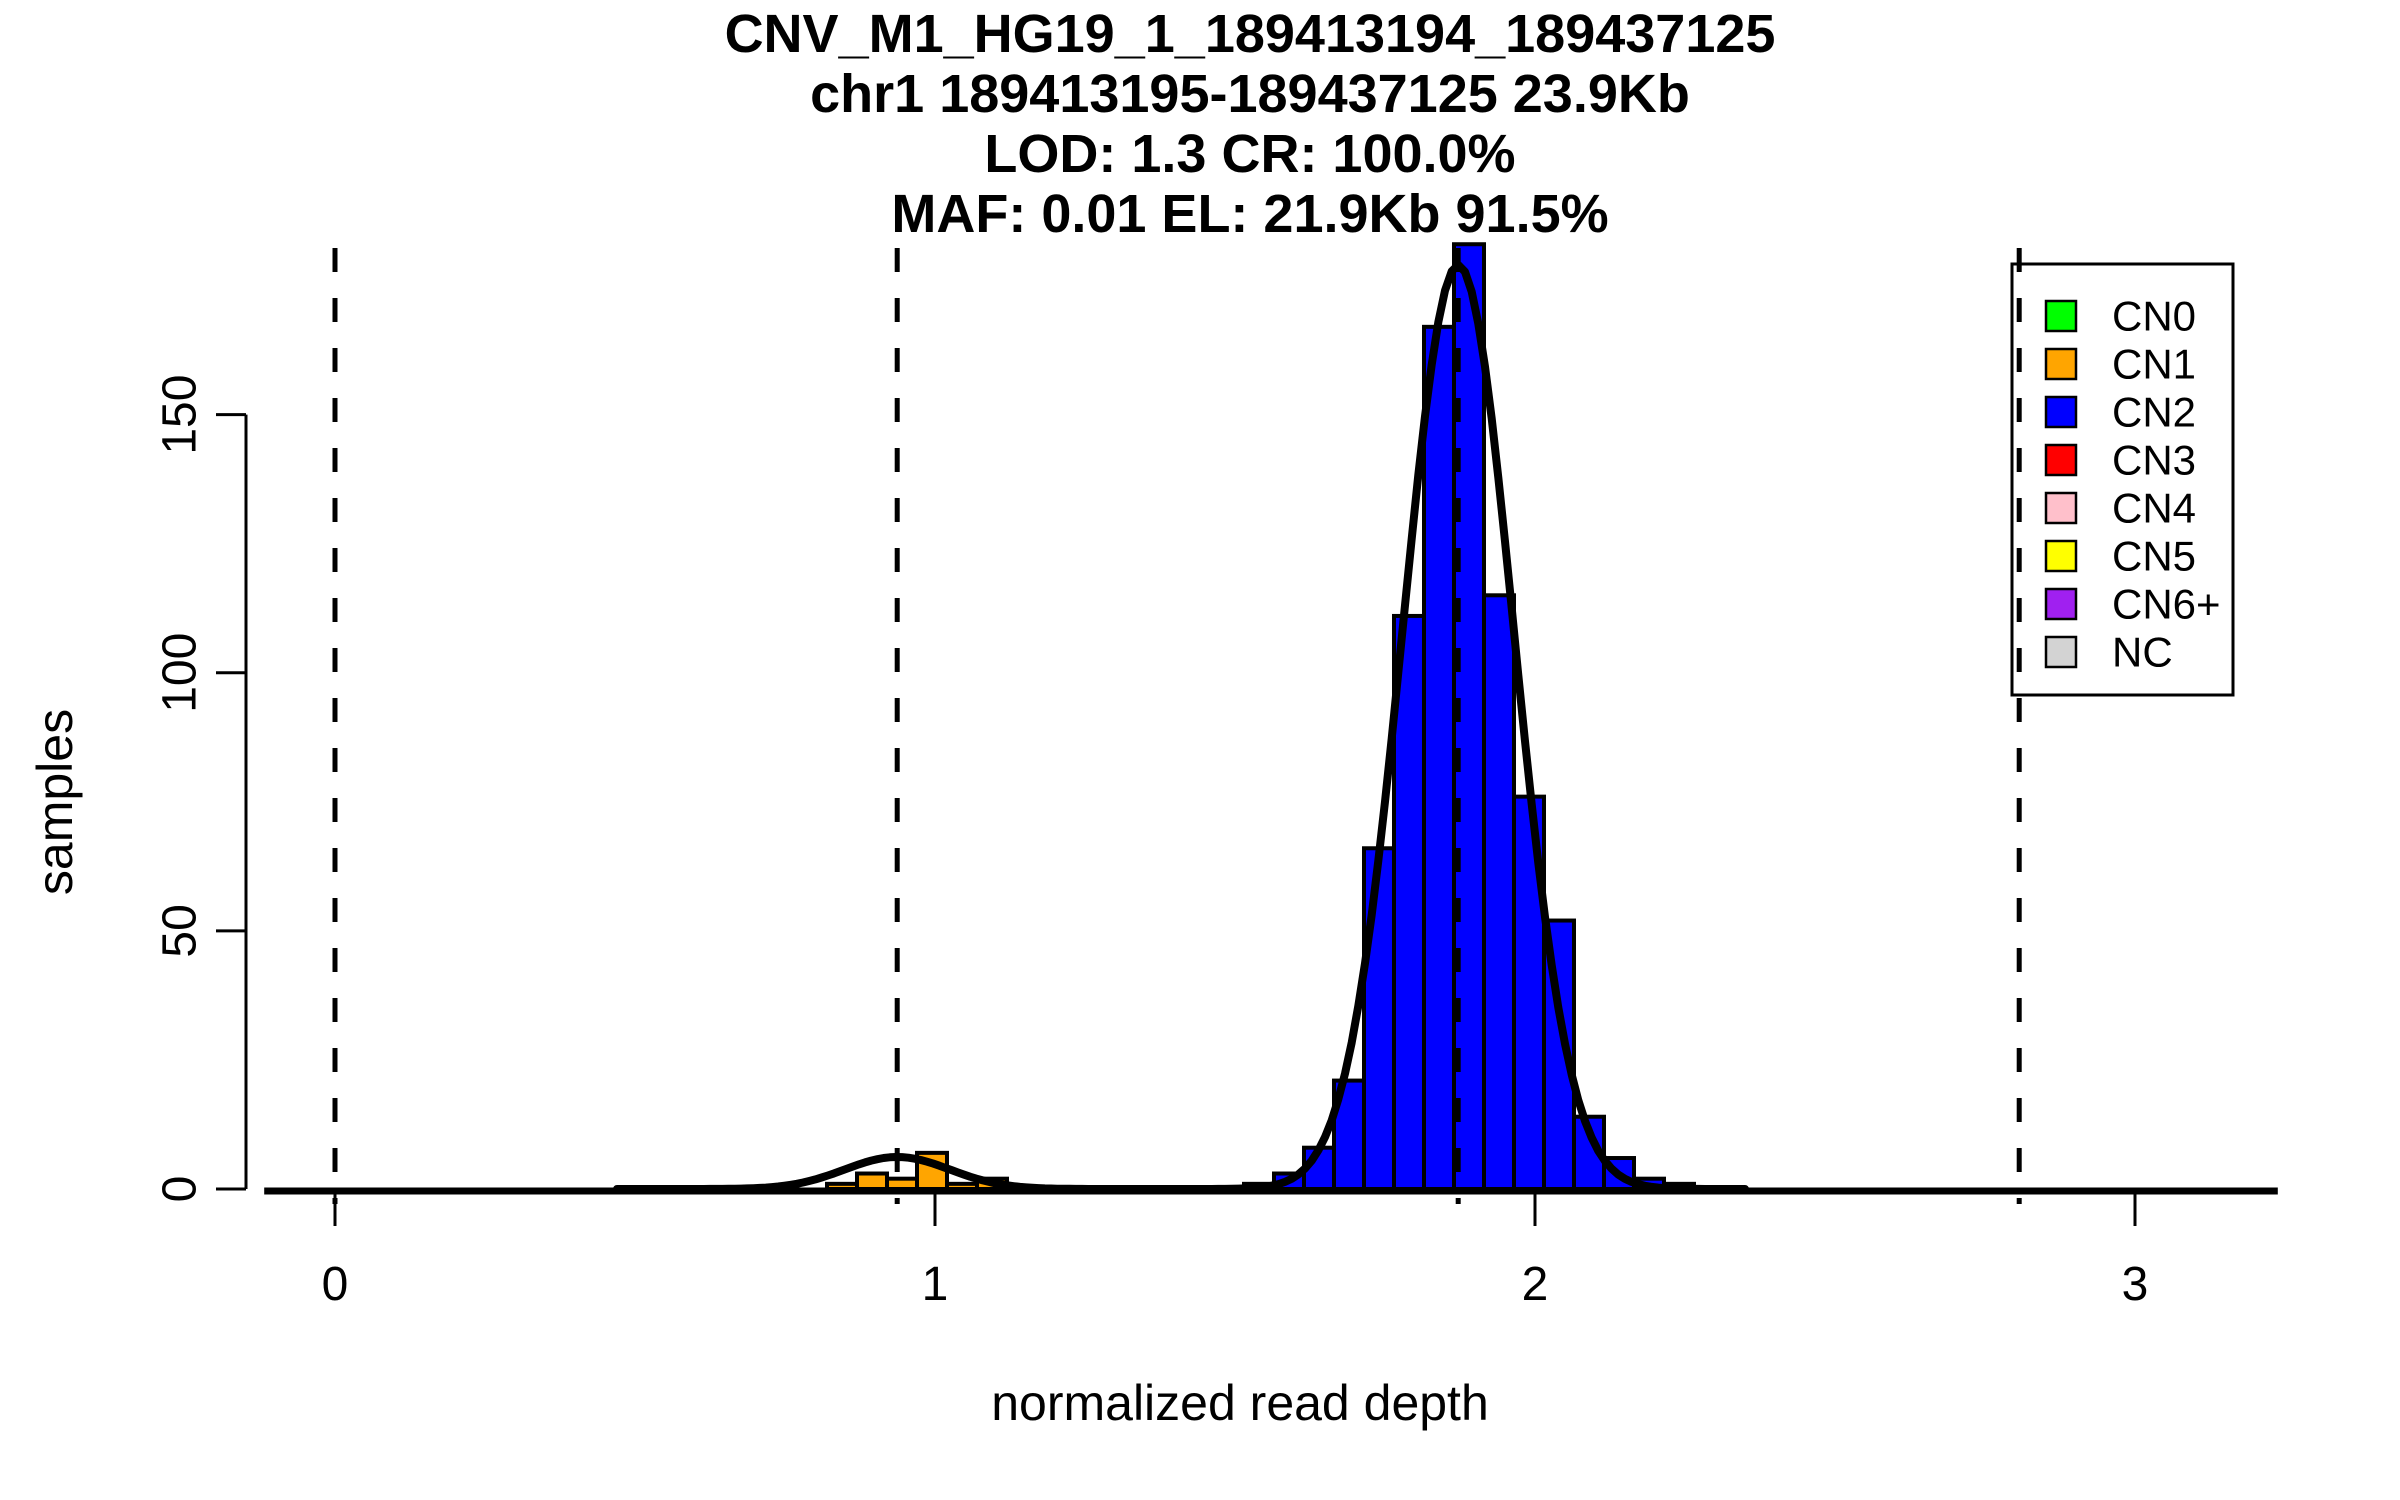 Image resolution: width=2400 pixels, height=1500 pixels. Describe the element at coordinates (180, 673) in the screenshot. I see `y-axis-tick-label: 100` at that location.